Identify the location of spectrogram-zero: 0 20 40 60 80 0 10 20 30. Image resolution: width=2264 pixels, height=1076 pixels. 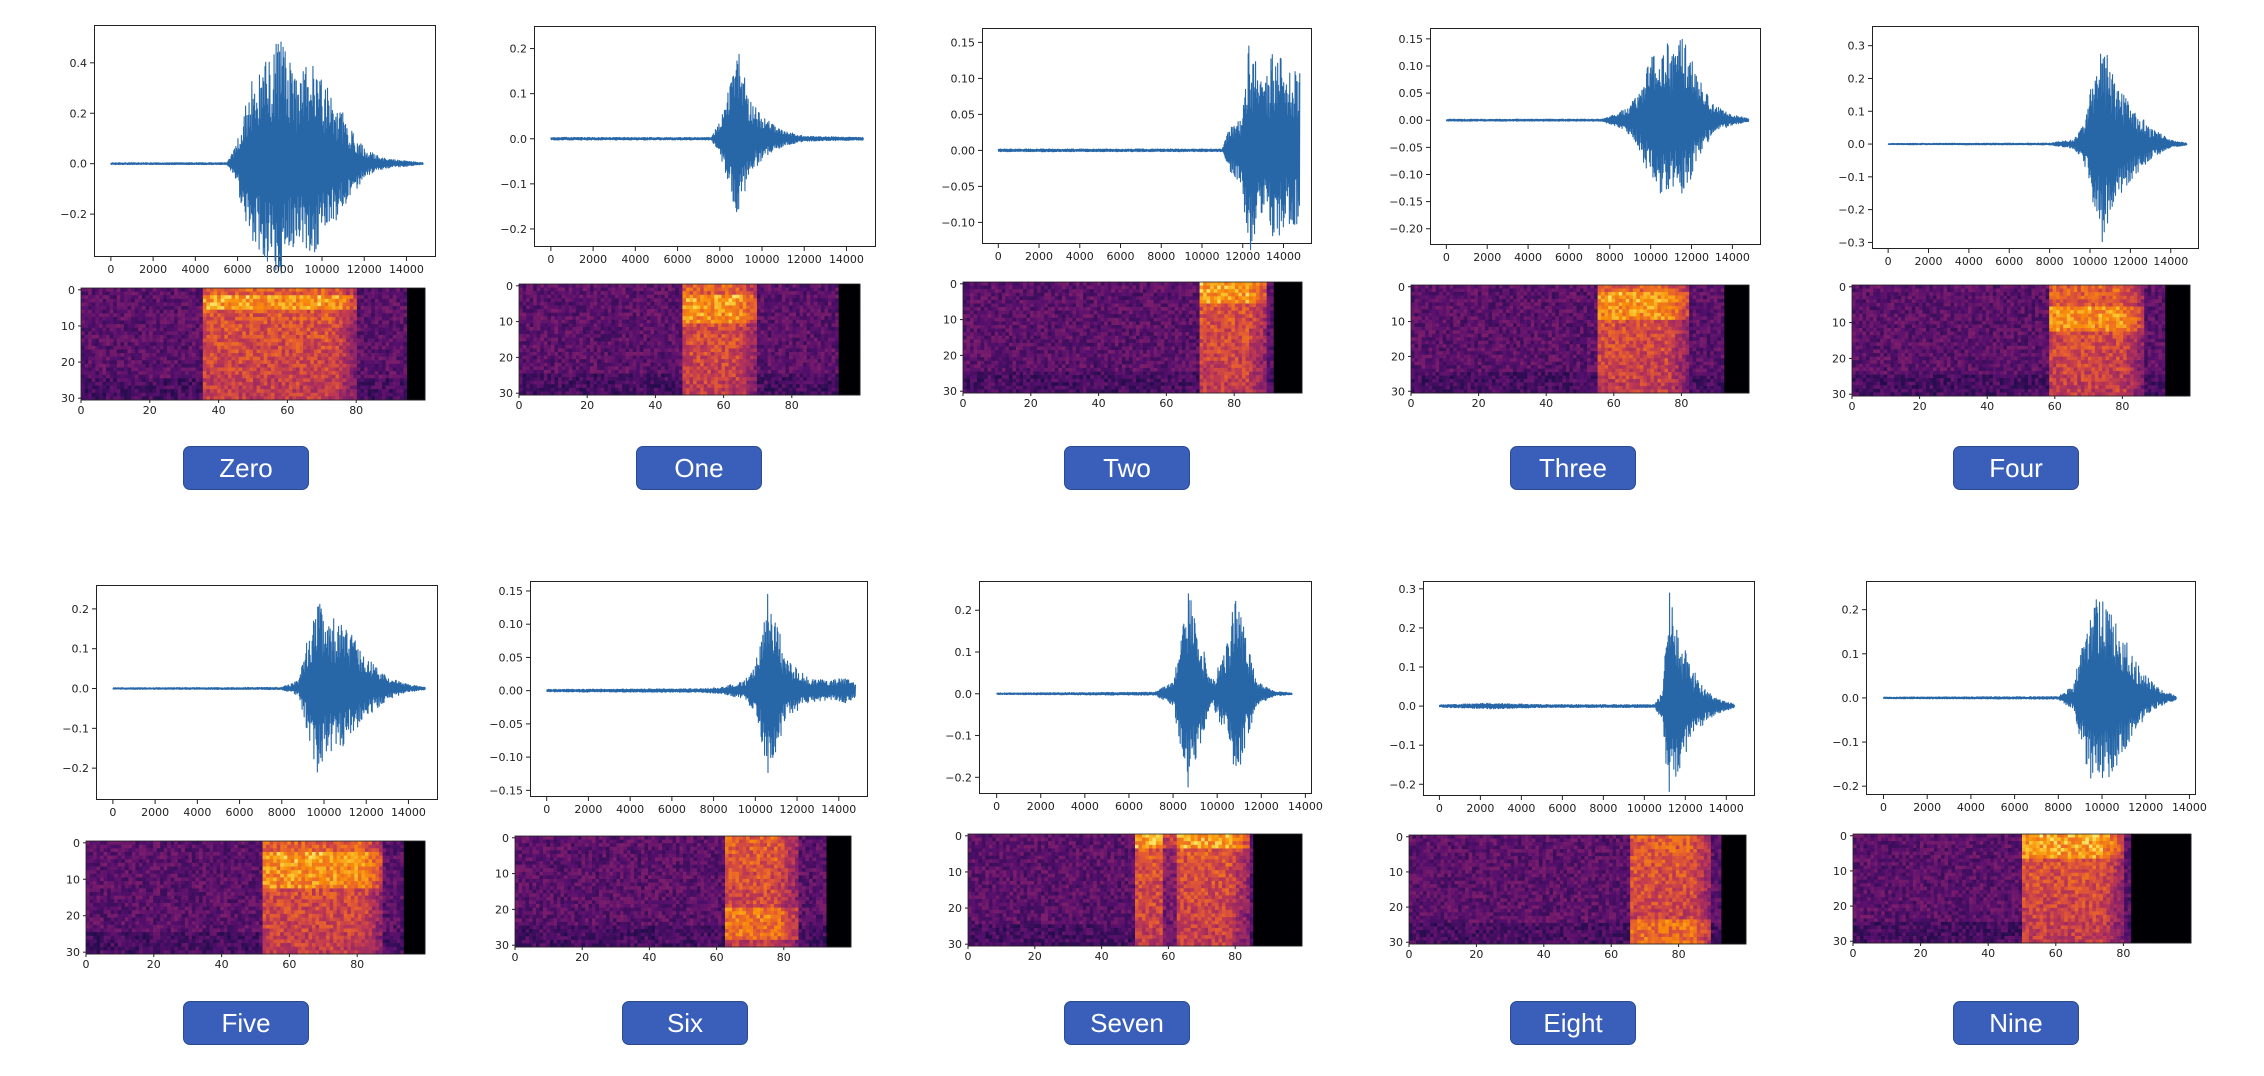
(243, 350).